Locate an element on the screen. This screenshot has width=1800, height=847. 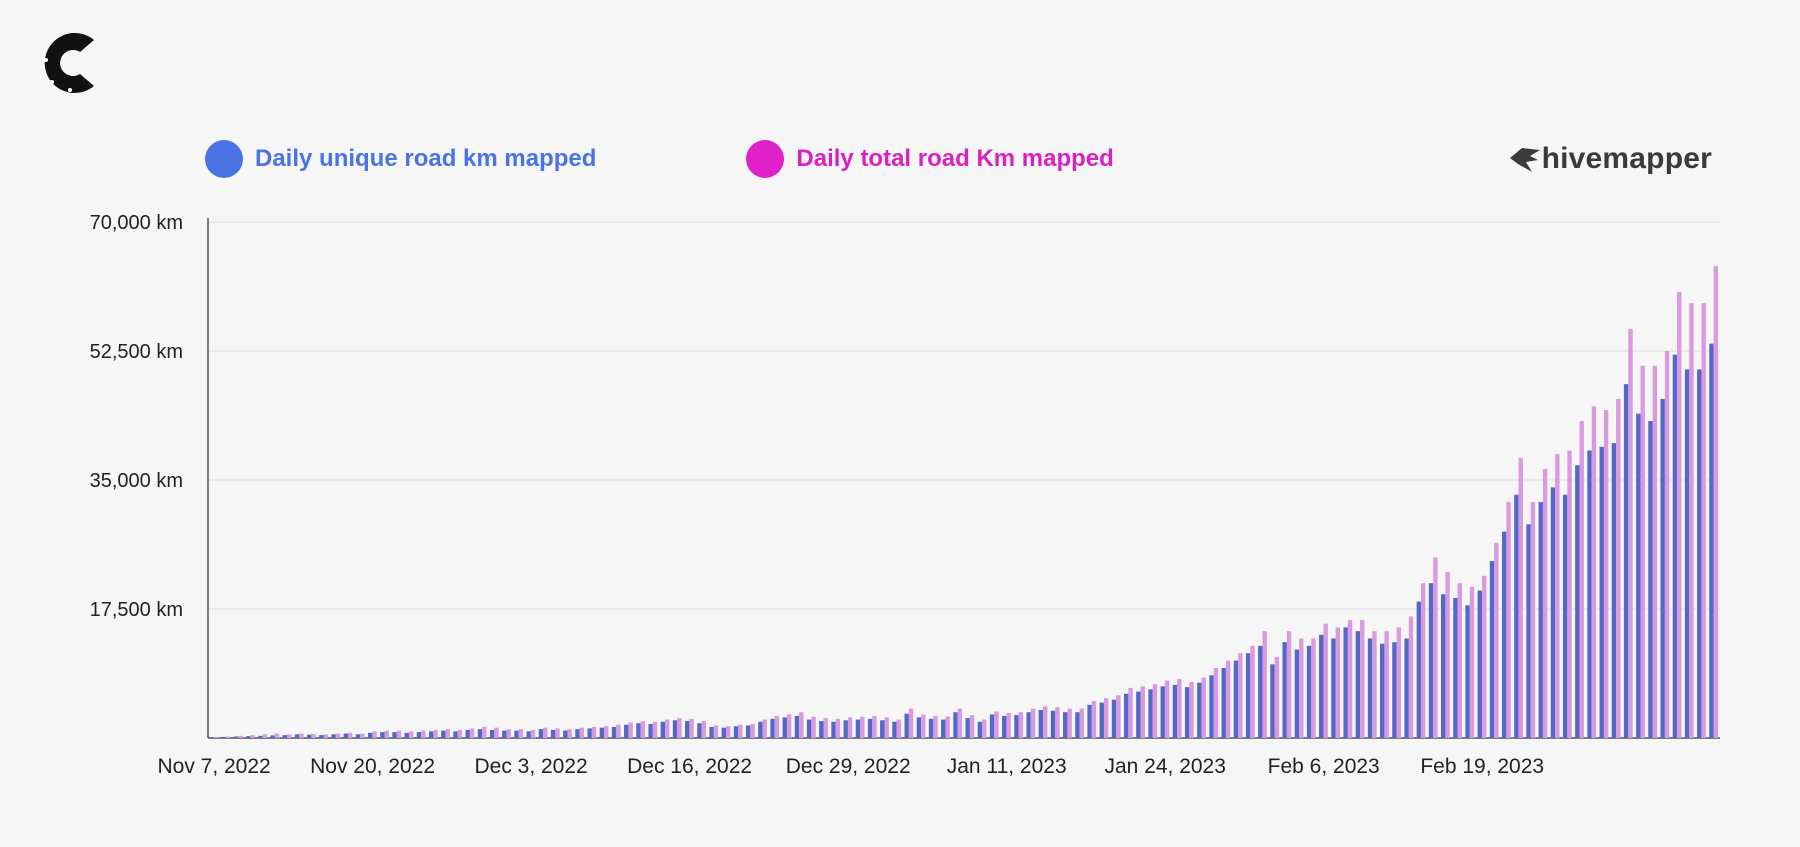
legend-dot-unique is located at coordinates (224, 159).